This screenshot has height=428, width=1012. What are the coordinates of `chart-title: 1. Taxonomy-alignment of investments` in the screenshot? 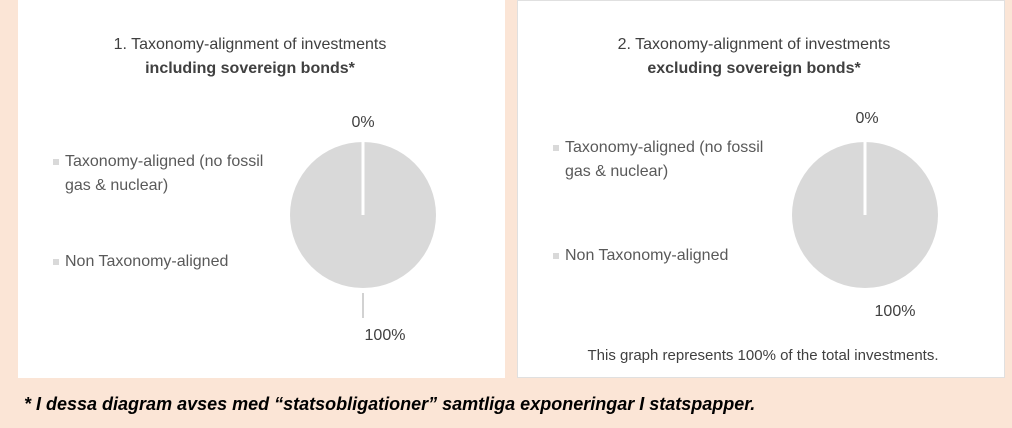 It's located at (250, 44).